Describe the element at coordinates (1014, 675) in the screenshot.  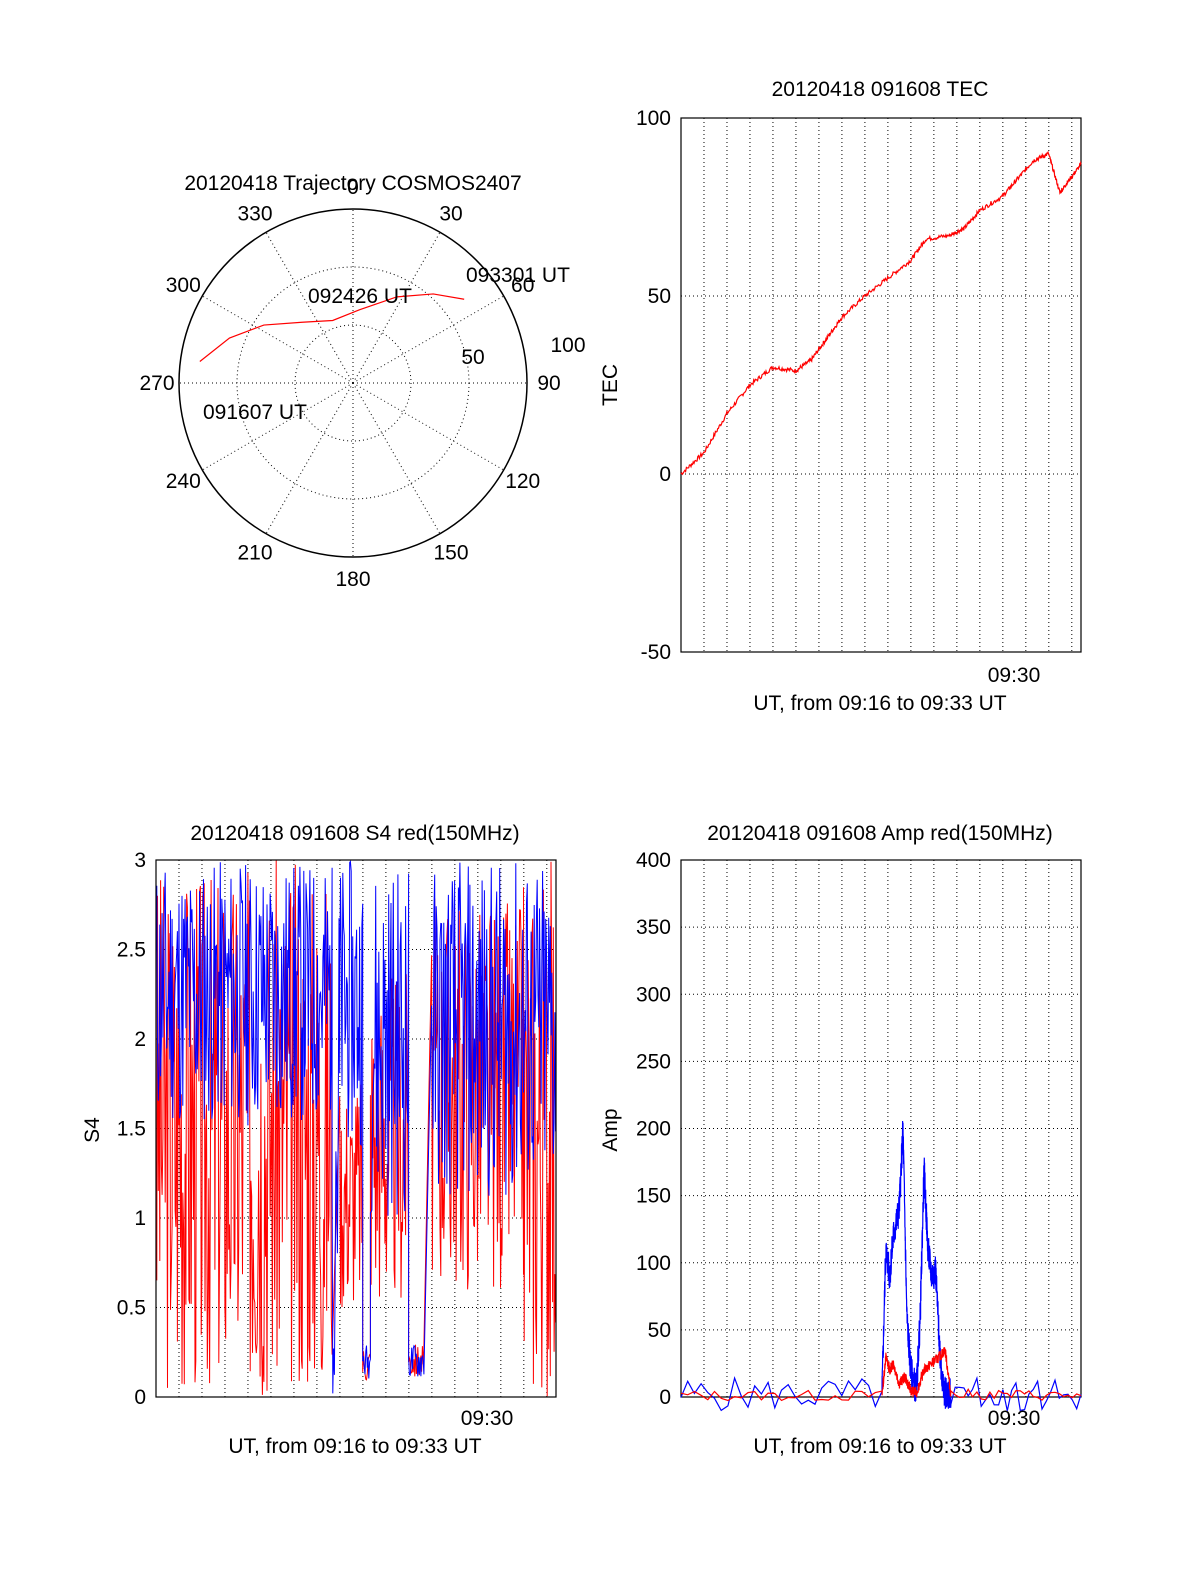
I see `tec-x-tick-label: 09:30` at that location.